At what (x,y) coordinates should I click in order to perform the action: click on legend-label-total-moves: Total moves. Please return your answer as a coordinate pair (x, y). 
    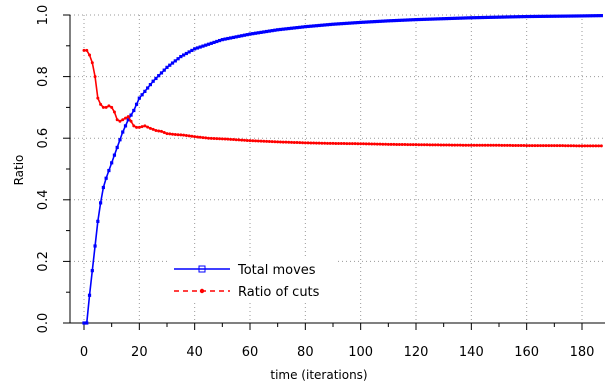
    Looking at the image, I should click on (276, 270).